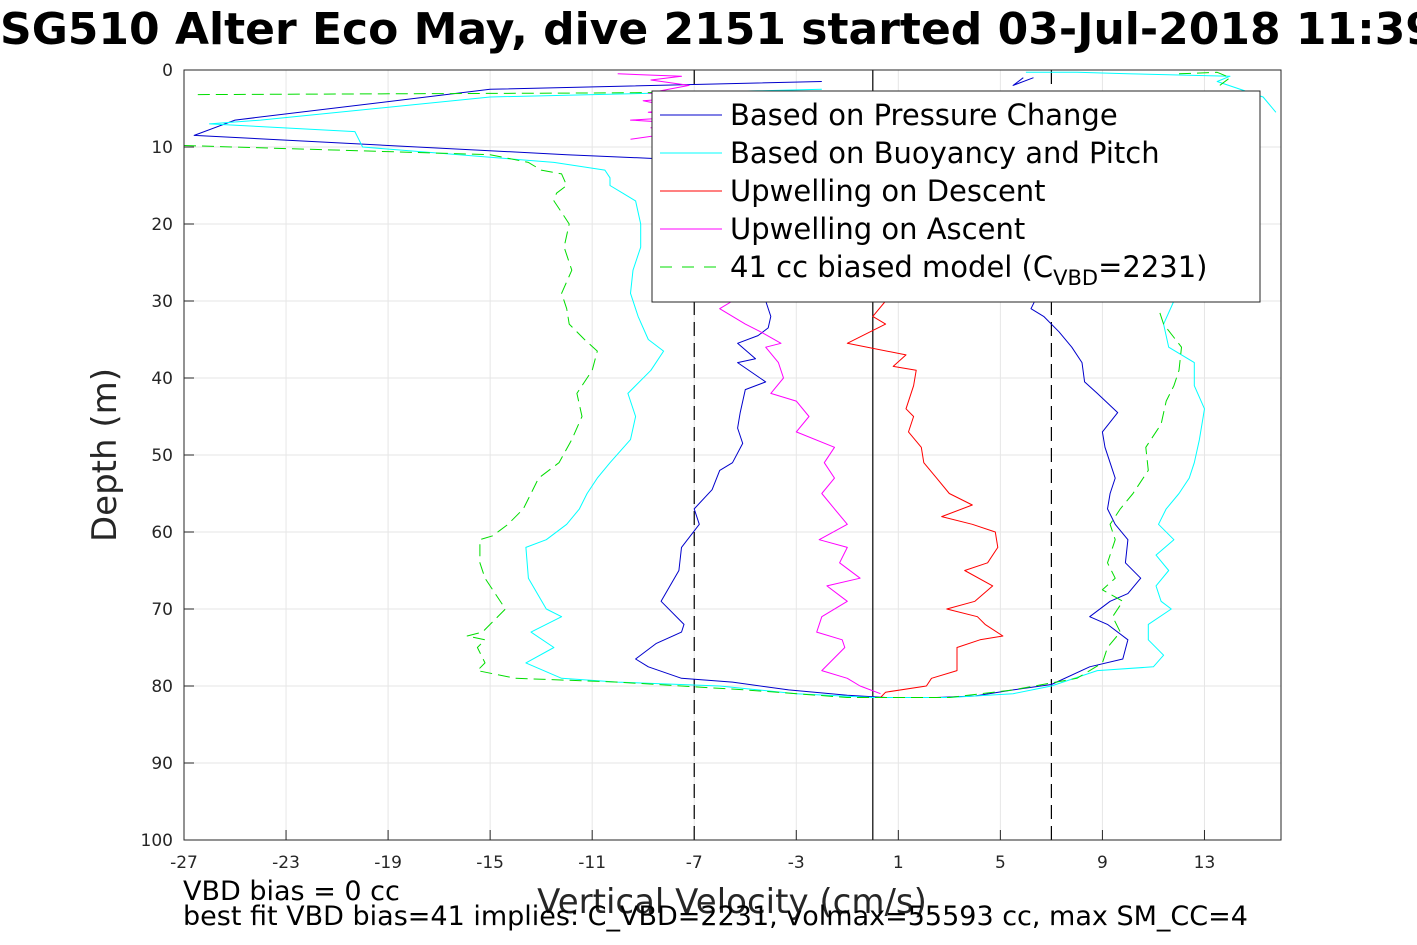 The image size is (1417, 945). What do you see at coordinates (796, 863) in the screenshot?
I see `x-tick-label: -3` at bounding box center [796, 863].